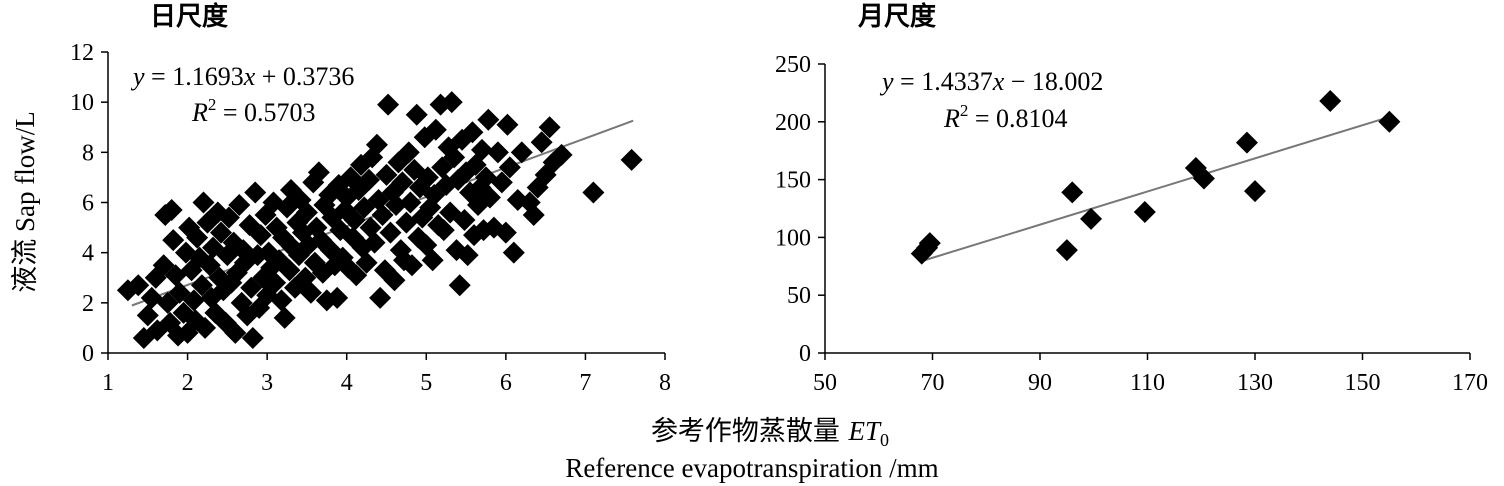  I want to click on monthly-x-tick-label: 50, so click(825, 383).